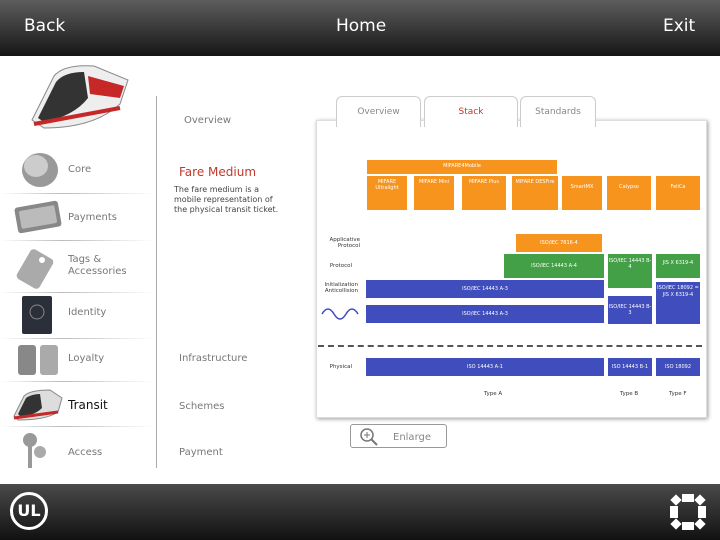  What do you see at coordinates (360, 512) in the screenshot?
I see `bottom-bar` at bounding box center [360, 512].